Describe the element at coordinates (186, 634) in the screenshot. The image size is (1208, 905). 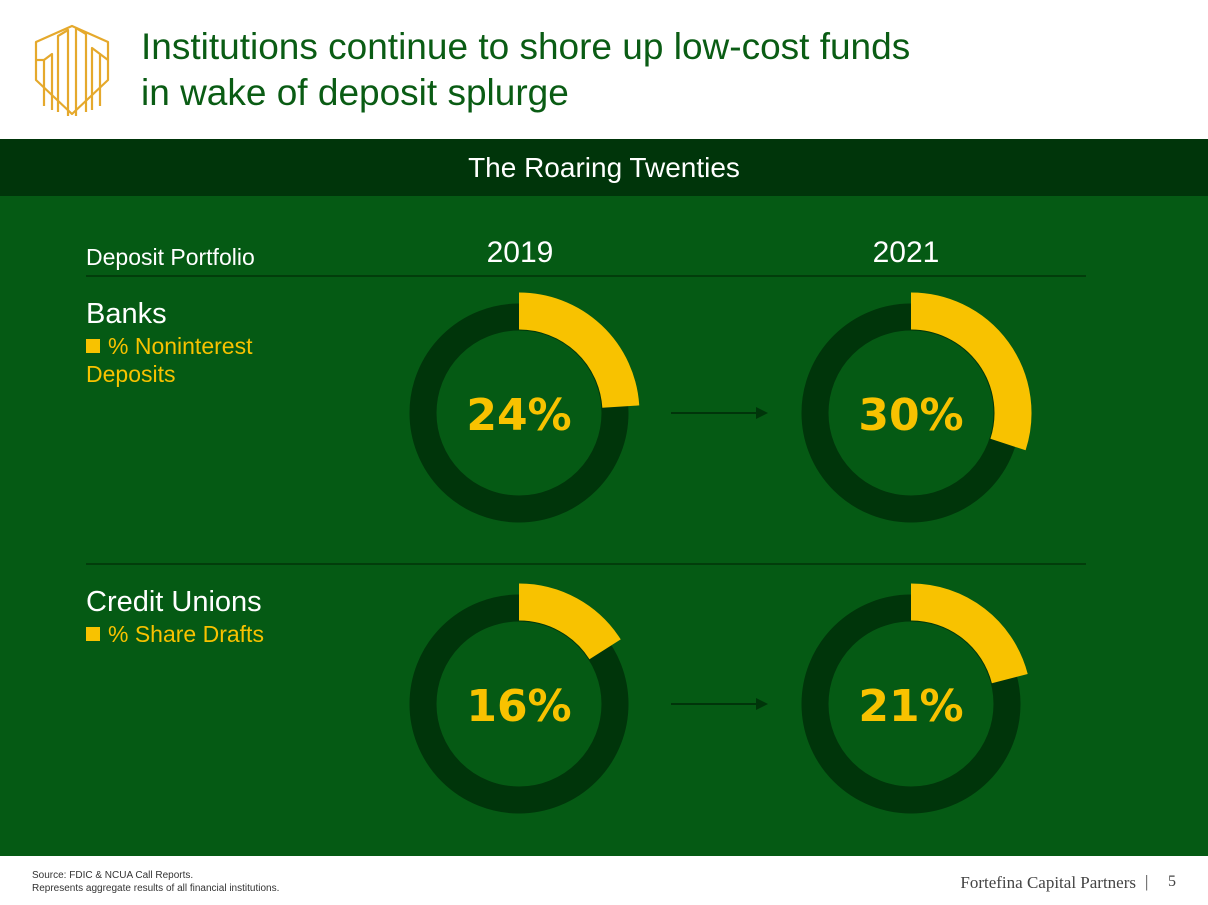
I see `legend-label-credit-unions: % Share Drafts` at that location.